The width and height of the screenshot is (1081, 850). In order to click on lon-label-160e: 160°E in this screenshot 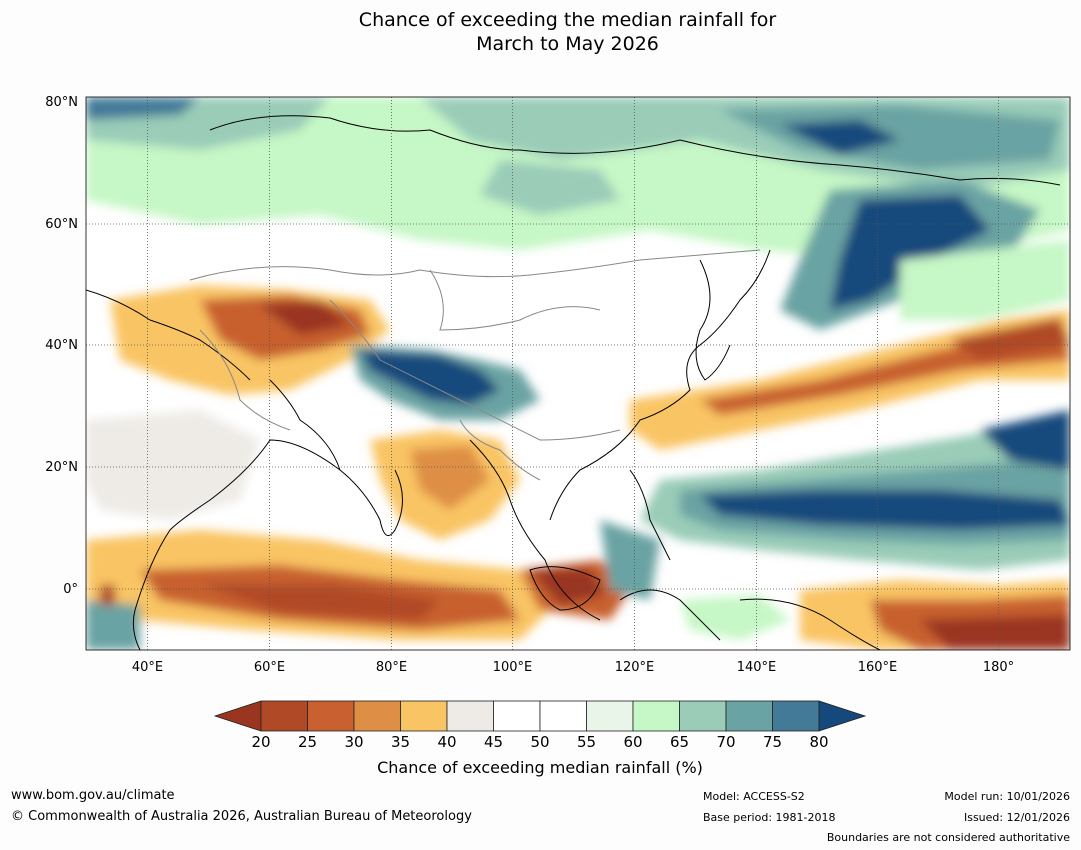, I will do `click(877, 667)`.